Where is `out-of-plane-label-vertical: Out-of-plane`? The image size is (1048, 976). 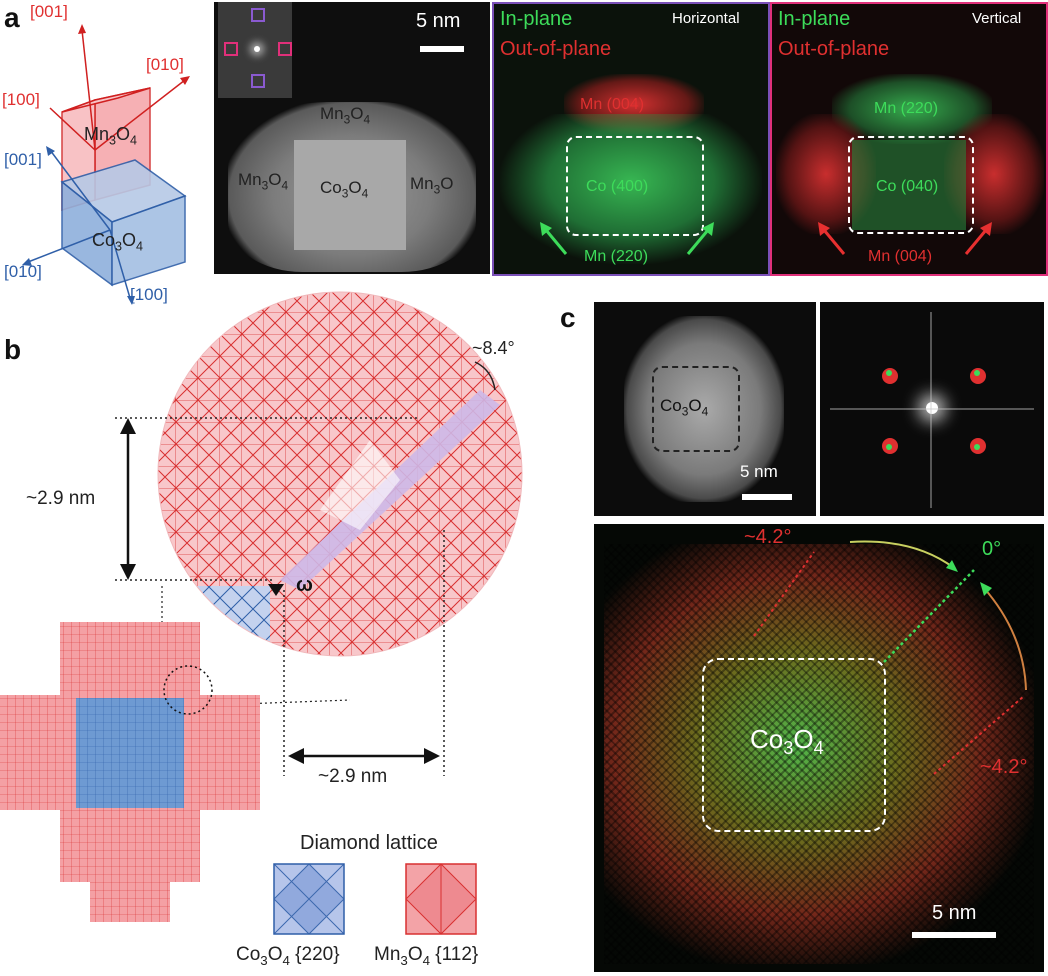 out-of-plane-label-vertical: Out-of-plane is located at coordinates (834, 49).